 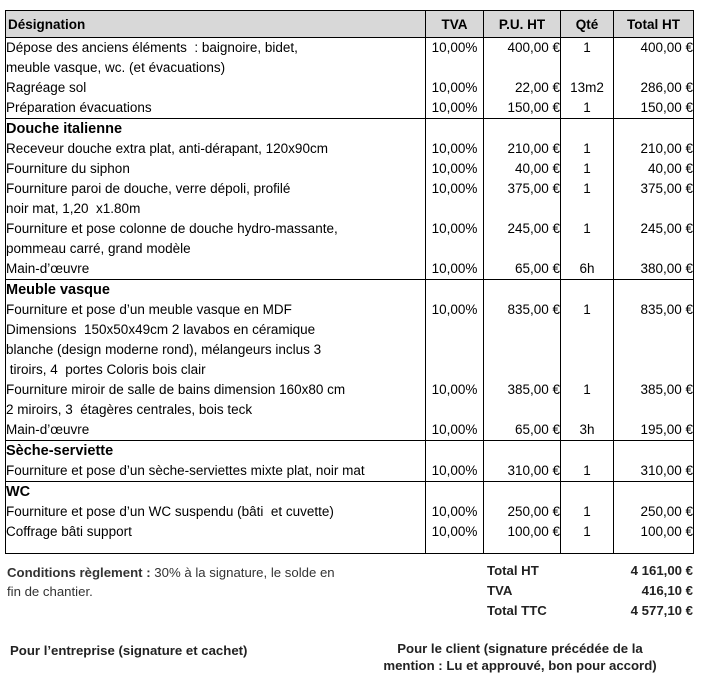 I want to click on table-header-row: Désignation TVA P.U. HT Qté Total HT, so click(x=349, y=24).